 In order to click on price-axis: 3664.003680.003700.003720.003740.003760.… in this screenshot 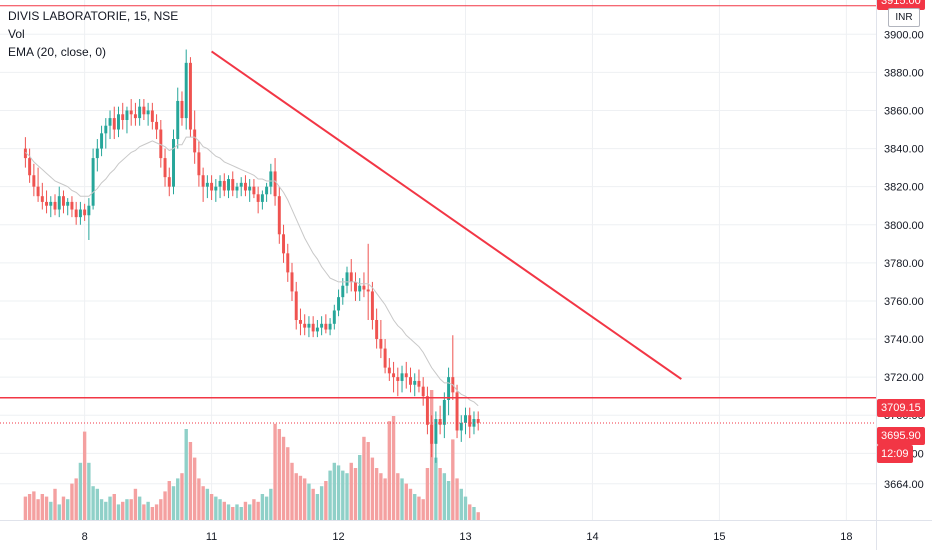, I will do `click(904, 260)`.